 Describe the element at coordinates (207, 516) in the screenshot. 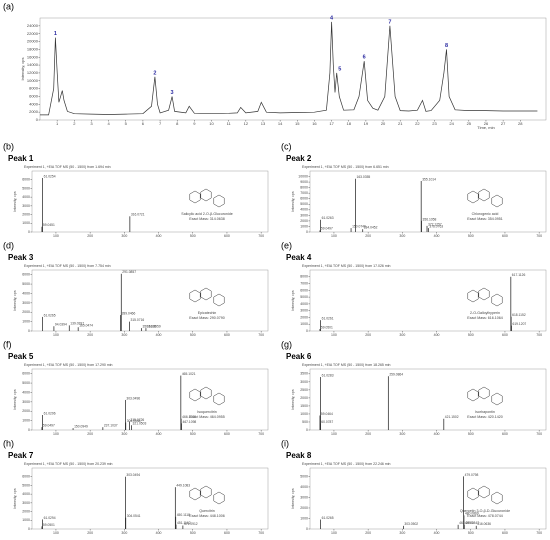

I see `exact-mass: Exact Mass: 448.1006` at that location.